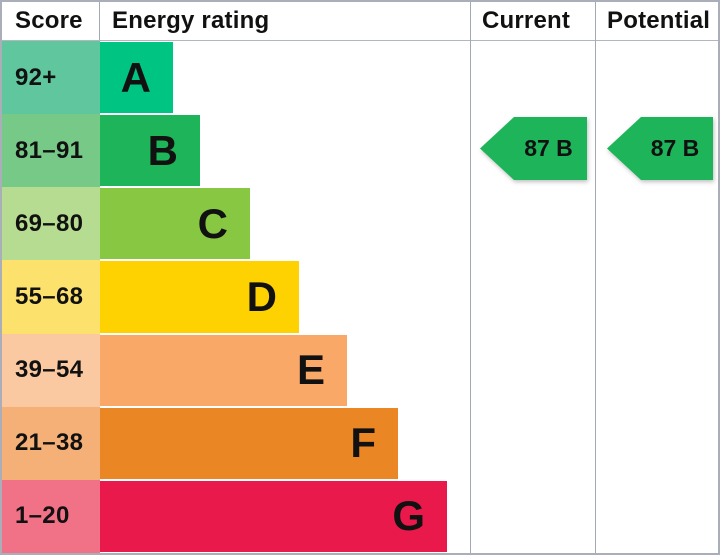 The width and height of the screenshot is (720, 555). I want to click on rating-row-d: 55–68 D, so click(360, 297).